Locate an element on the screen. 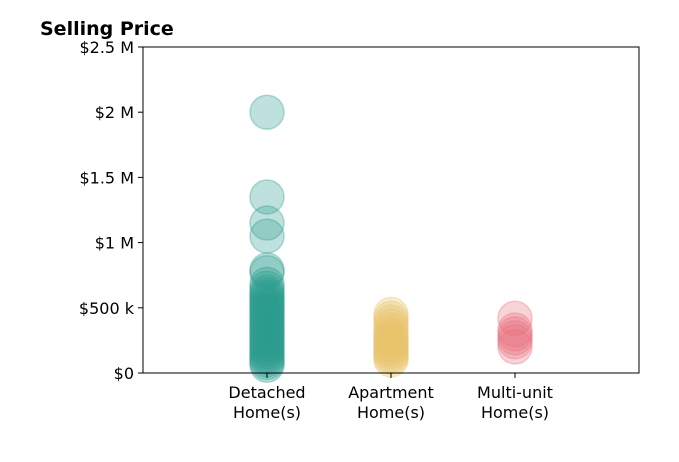  x-tick-label: Detached is located at coordinates (266, 392).